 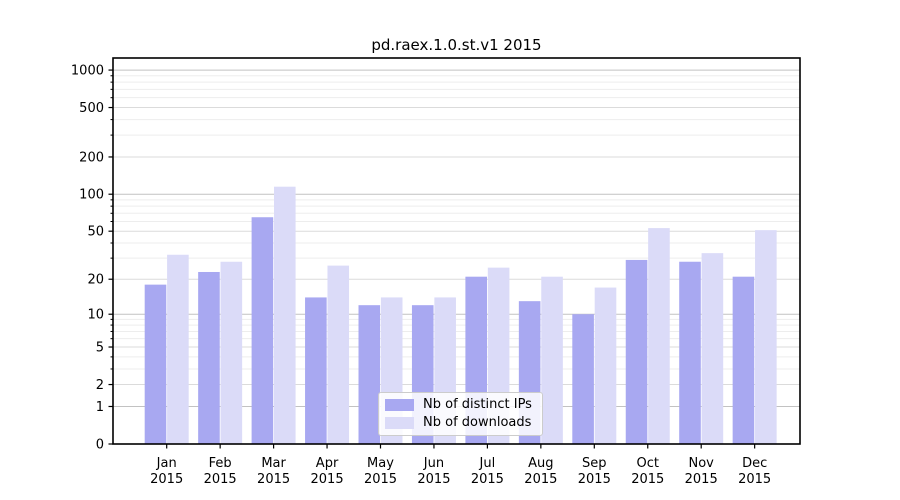 What do you see at coordinates (100, 407) in the screenshot?
I see `y-tick-label: 1` at bounding box center [100, 407].